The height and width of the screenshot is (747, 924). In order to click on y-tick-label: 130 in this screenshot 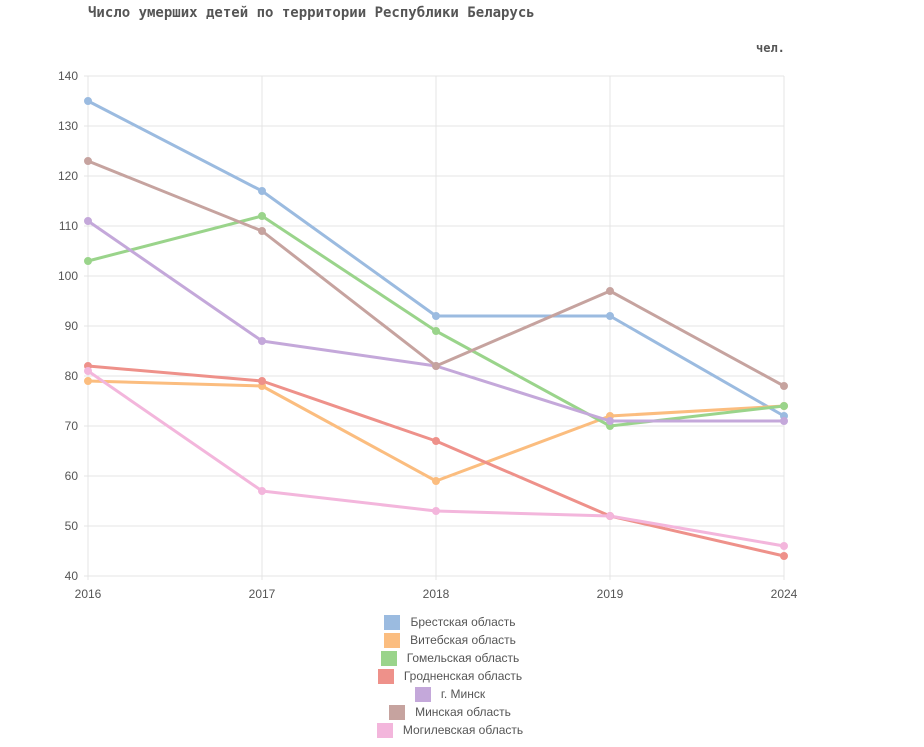, I will do `click(68, 126)`.